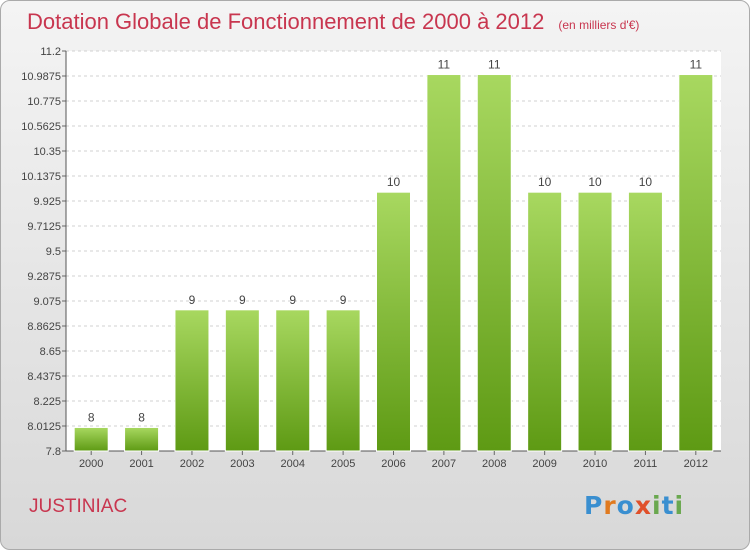 The image size is (750, 550). Describe the element at coordinates (47, 202) in the screenshot. I see `y-tick-label: 9.925` at that location.